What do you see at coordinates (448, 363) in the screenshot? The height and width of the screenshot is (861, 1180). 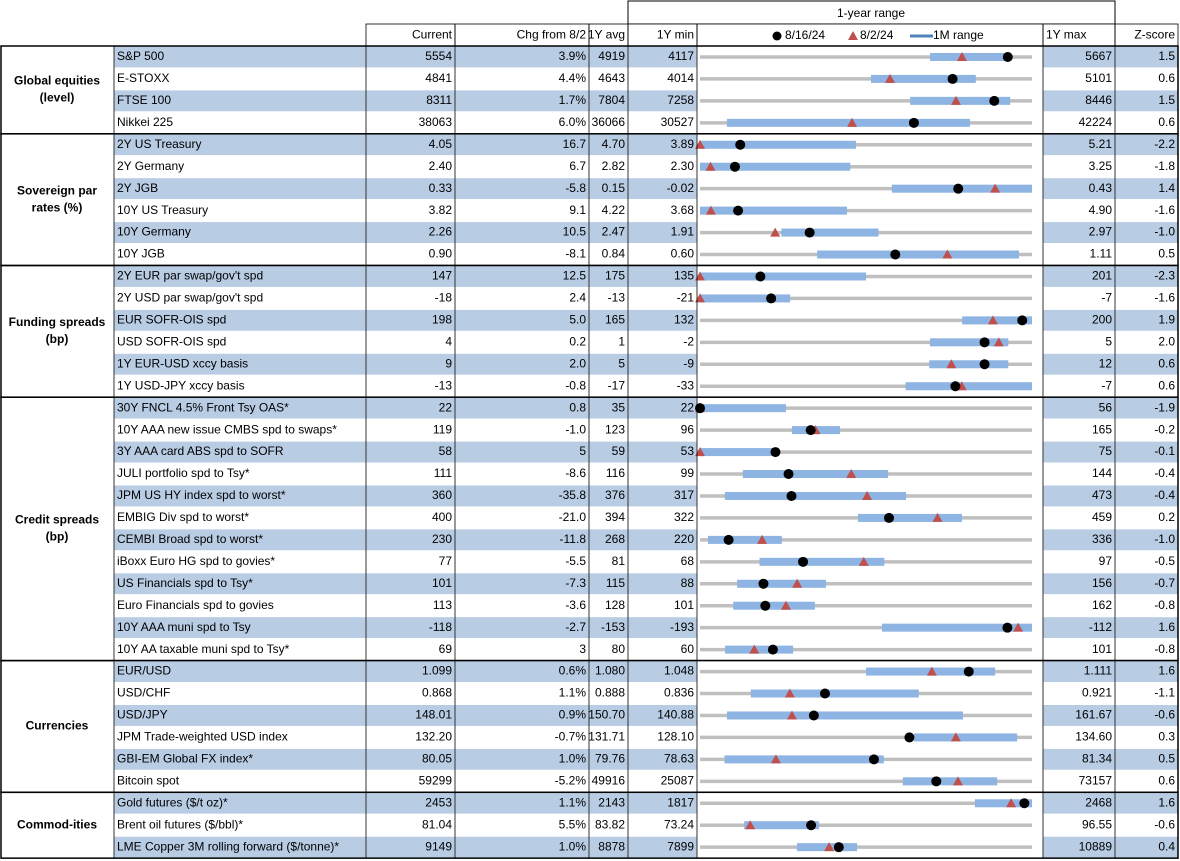 I see `cell-value: 9` at bounding box center [448, 363].